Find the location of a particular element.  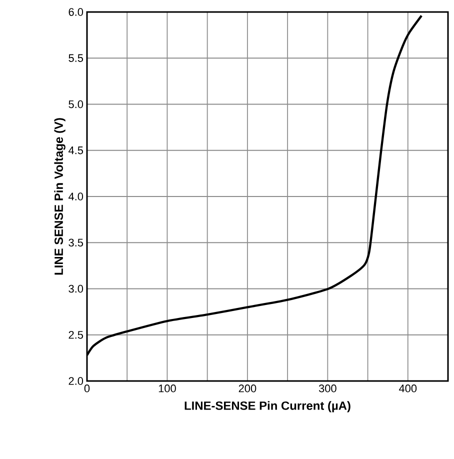

y-tick-label: 3.0 is located at coordinates (76, 288).